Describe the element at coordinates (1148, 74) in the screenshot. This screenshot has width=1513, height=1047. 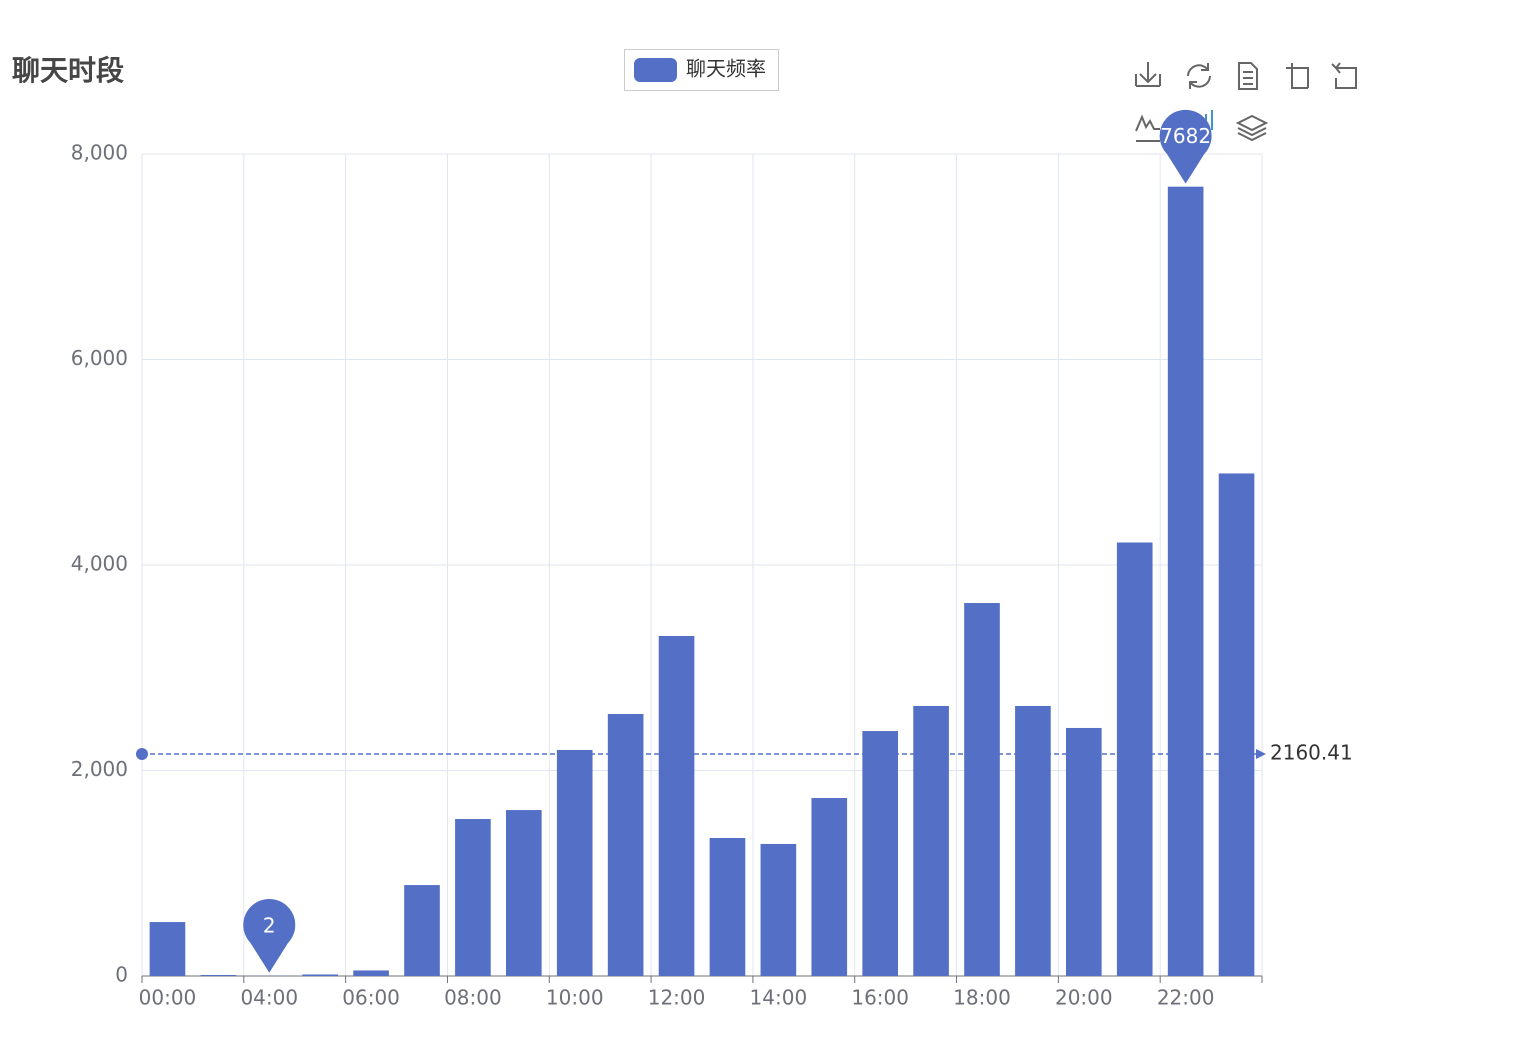
I see `save-icon` at that location.